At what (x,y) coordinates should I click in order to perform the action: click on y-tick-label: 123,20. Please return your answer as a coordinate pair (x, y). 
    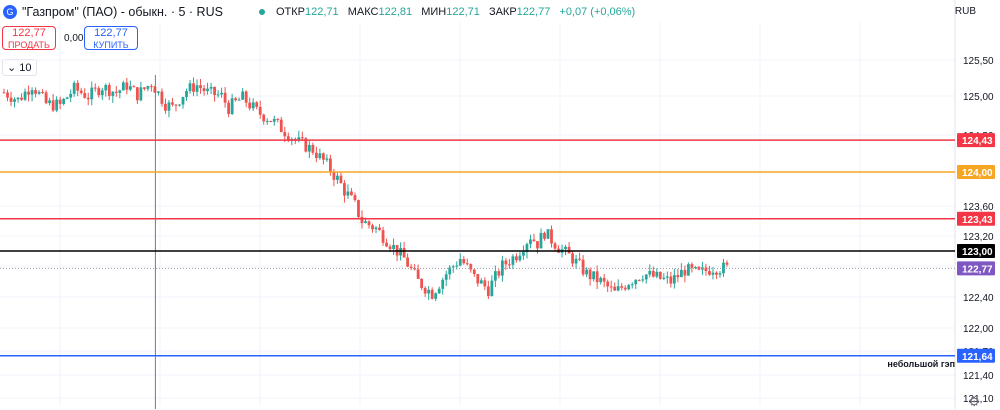
    Looking at the image, I should click on (978, 237).